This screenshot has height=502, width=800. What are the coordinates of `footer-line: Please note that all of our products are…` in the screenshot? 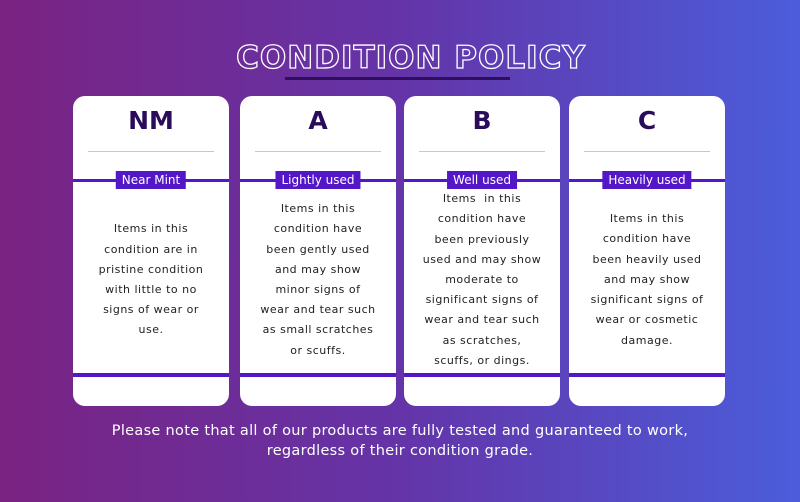 It's located at (400, 431).